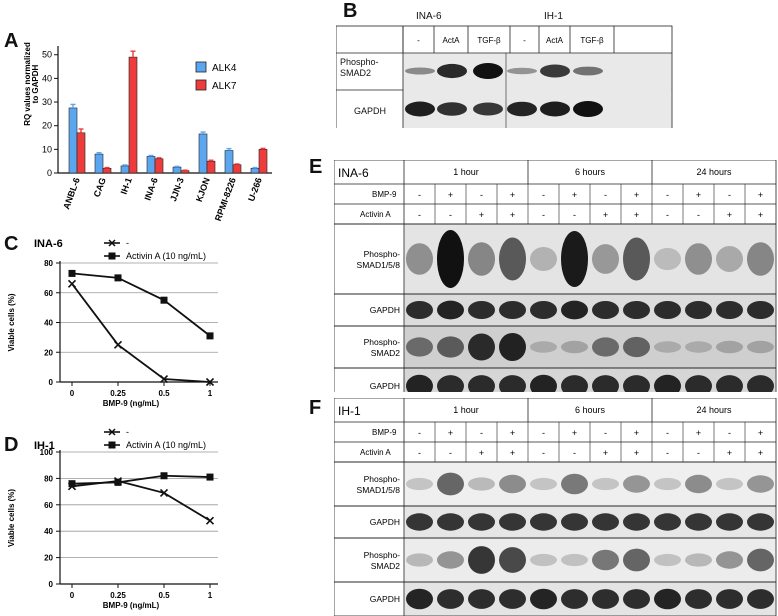  What do you see at coordinates (127, 243) in the screenshot?
I see `legend-label-0: -` at bounding box center [127, 243].